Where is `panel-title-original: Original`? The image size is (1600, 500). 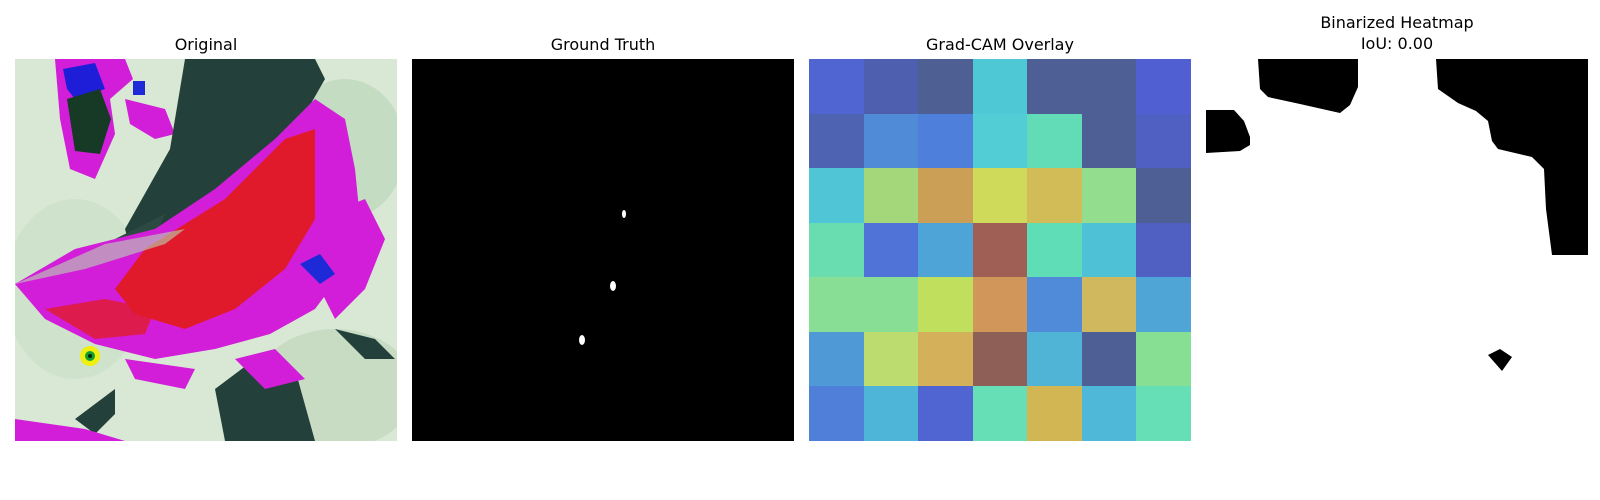 panel-title-original: Original is located at coordinates (206, 44).